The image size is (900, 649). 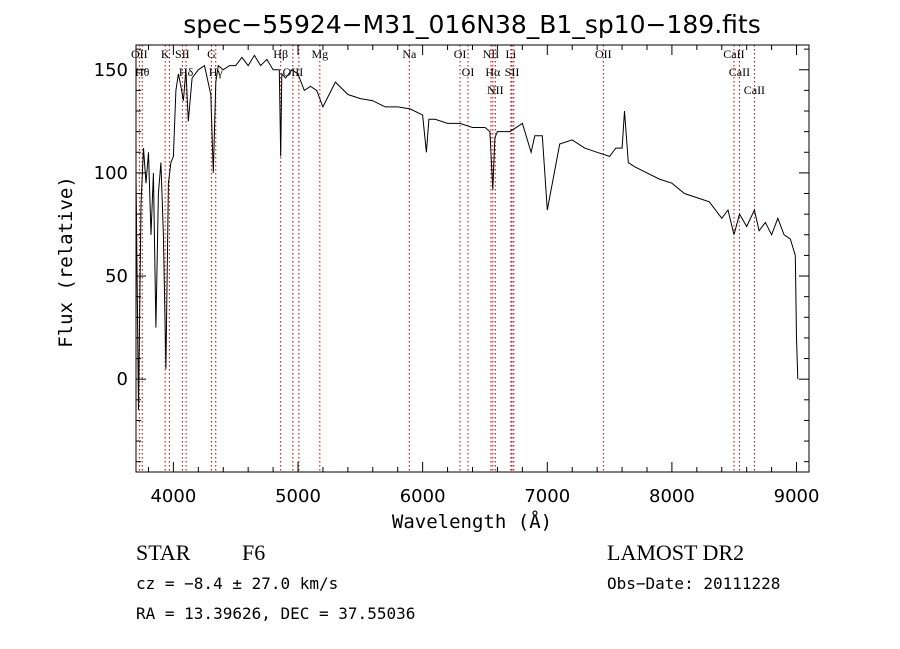 What do you see at coordinates (253, 552) in the screenshot?
I see `object-subclass: F6` at bounding box center [253, 552].